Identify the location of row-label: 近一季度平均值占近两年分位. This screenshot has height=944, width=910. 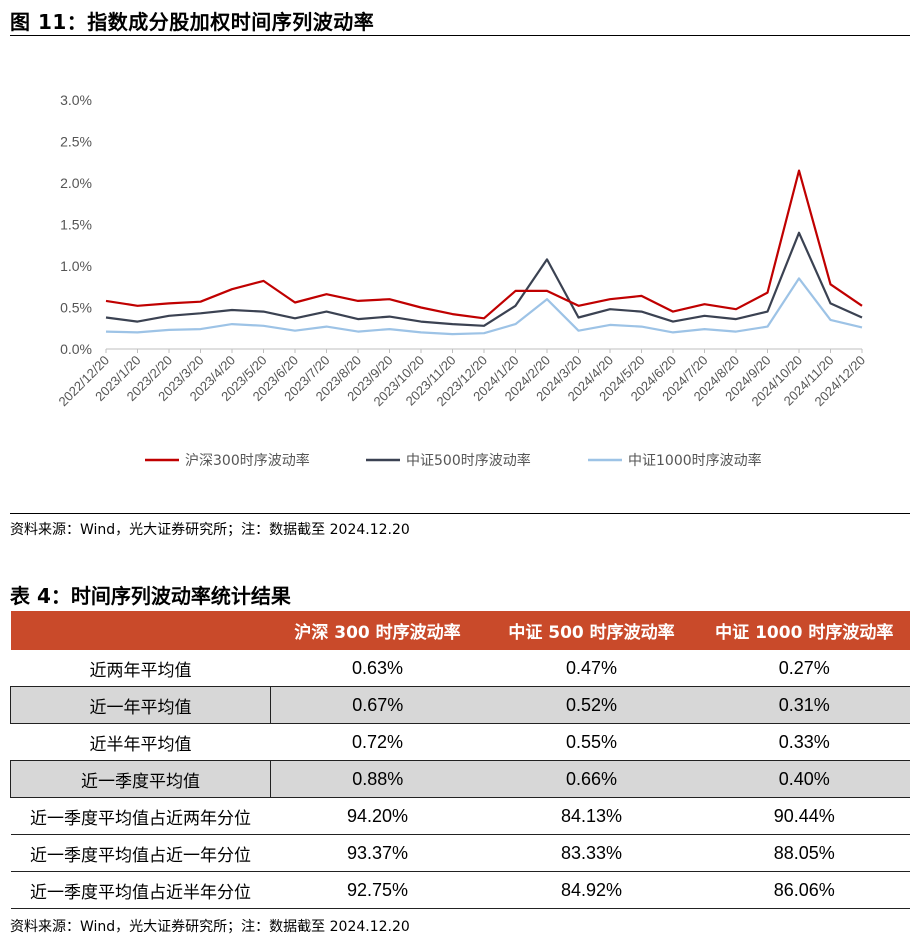
(140, 816).